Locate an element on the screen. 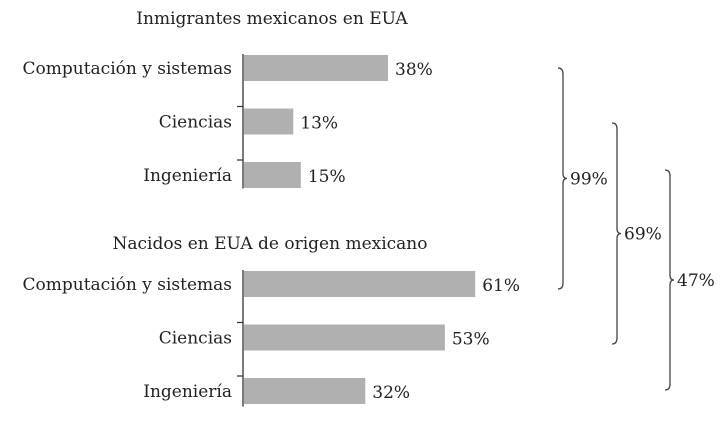  value-label: 53% is located at coordinates (471, 340).